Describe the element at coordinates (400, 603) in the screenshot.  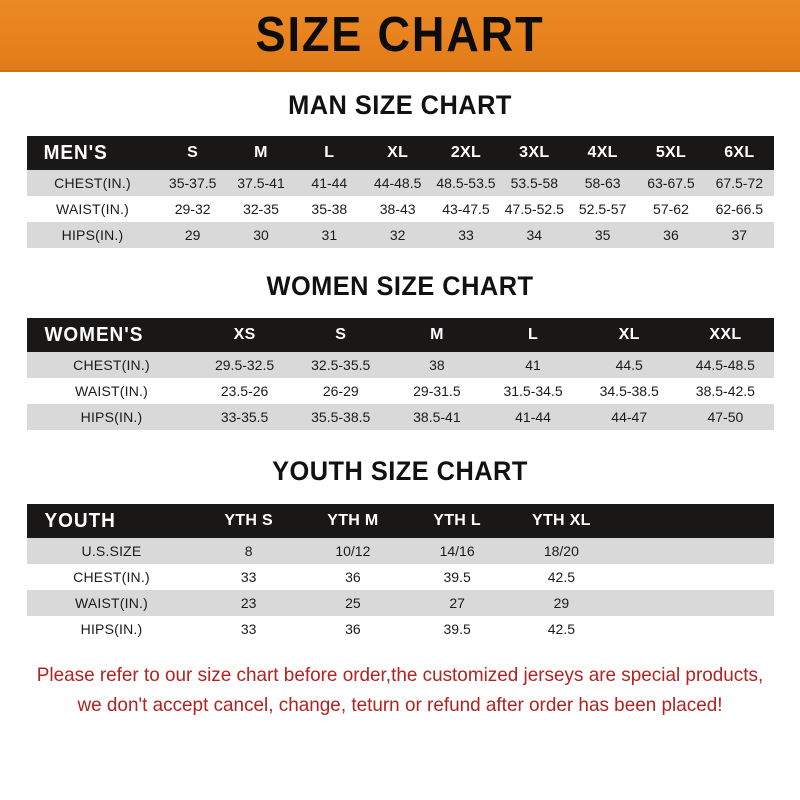
I see `table-row: WAIST(IN.) 23 25 27 29` at that location.